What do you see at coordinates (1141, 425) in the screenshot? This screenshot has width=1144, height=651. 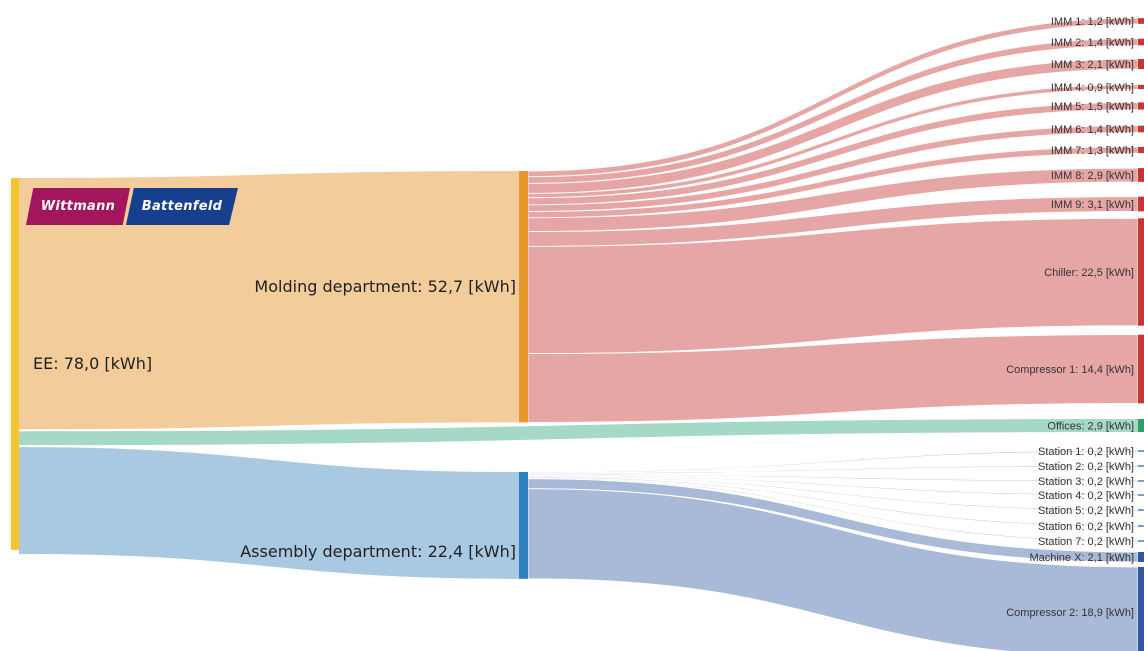 I see `offices-node-bar` at bounding box center [1141, 425].